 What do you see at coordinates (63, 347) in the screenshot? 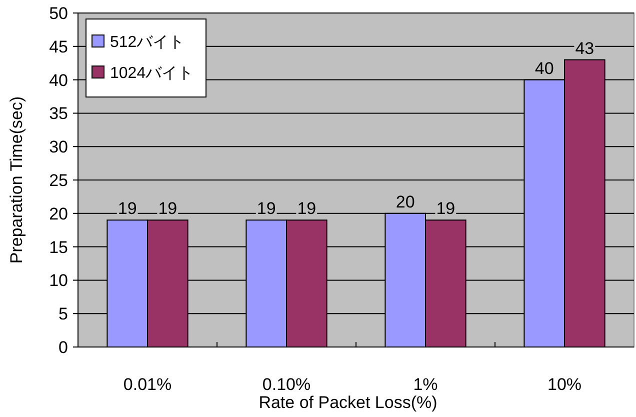
I see `y-tick-label: 0` at bounding box center [63, 347].